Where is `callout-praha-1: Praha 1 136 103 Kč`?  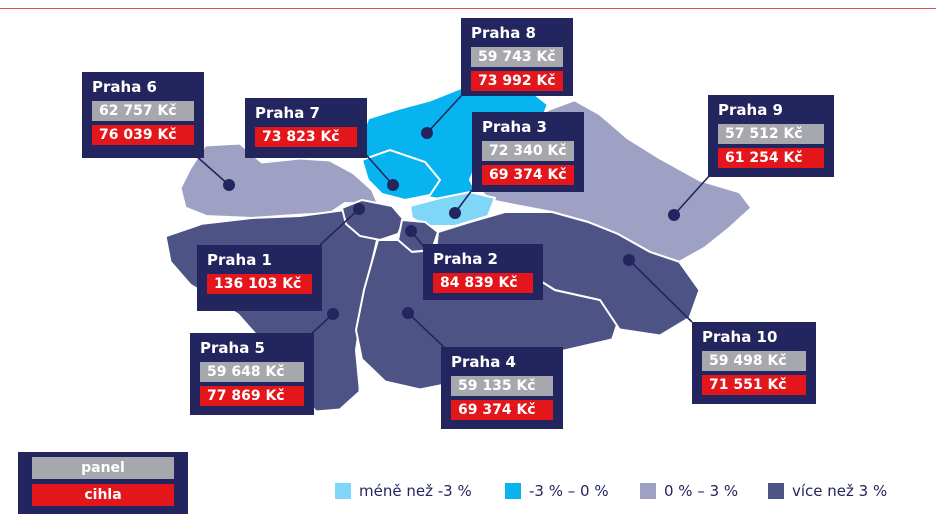
callout-praha-1: Praha 1 136 103 Kč is located at coordinates (259, 278).